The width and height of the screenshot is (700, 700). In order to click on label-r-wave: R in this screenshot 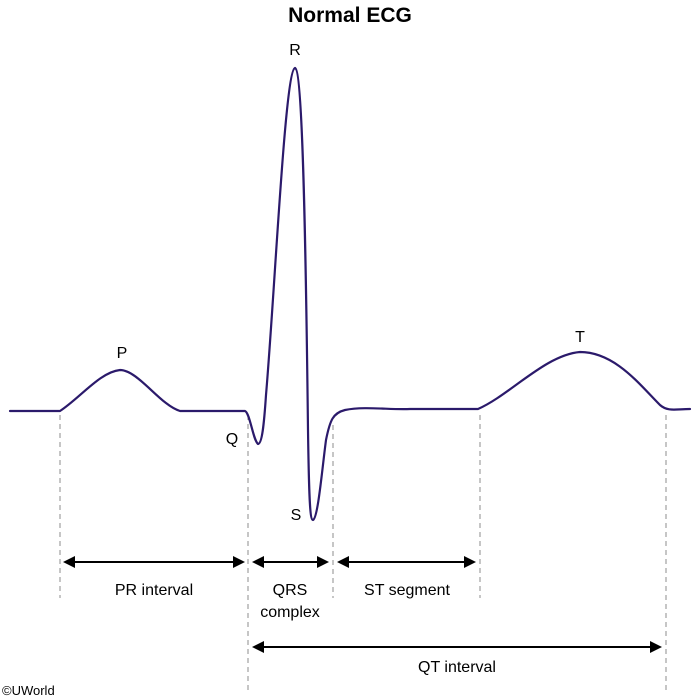, I will do `click(295, 50)`.